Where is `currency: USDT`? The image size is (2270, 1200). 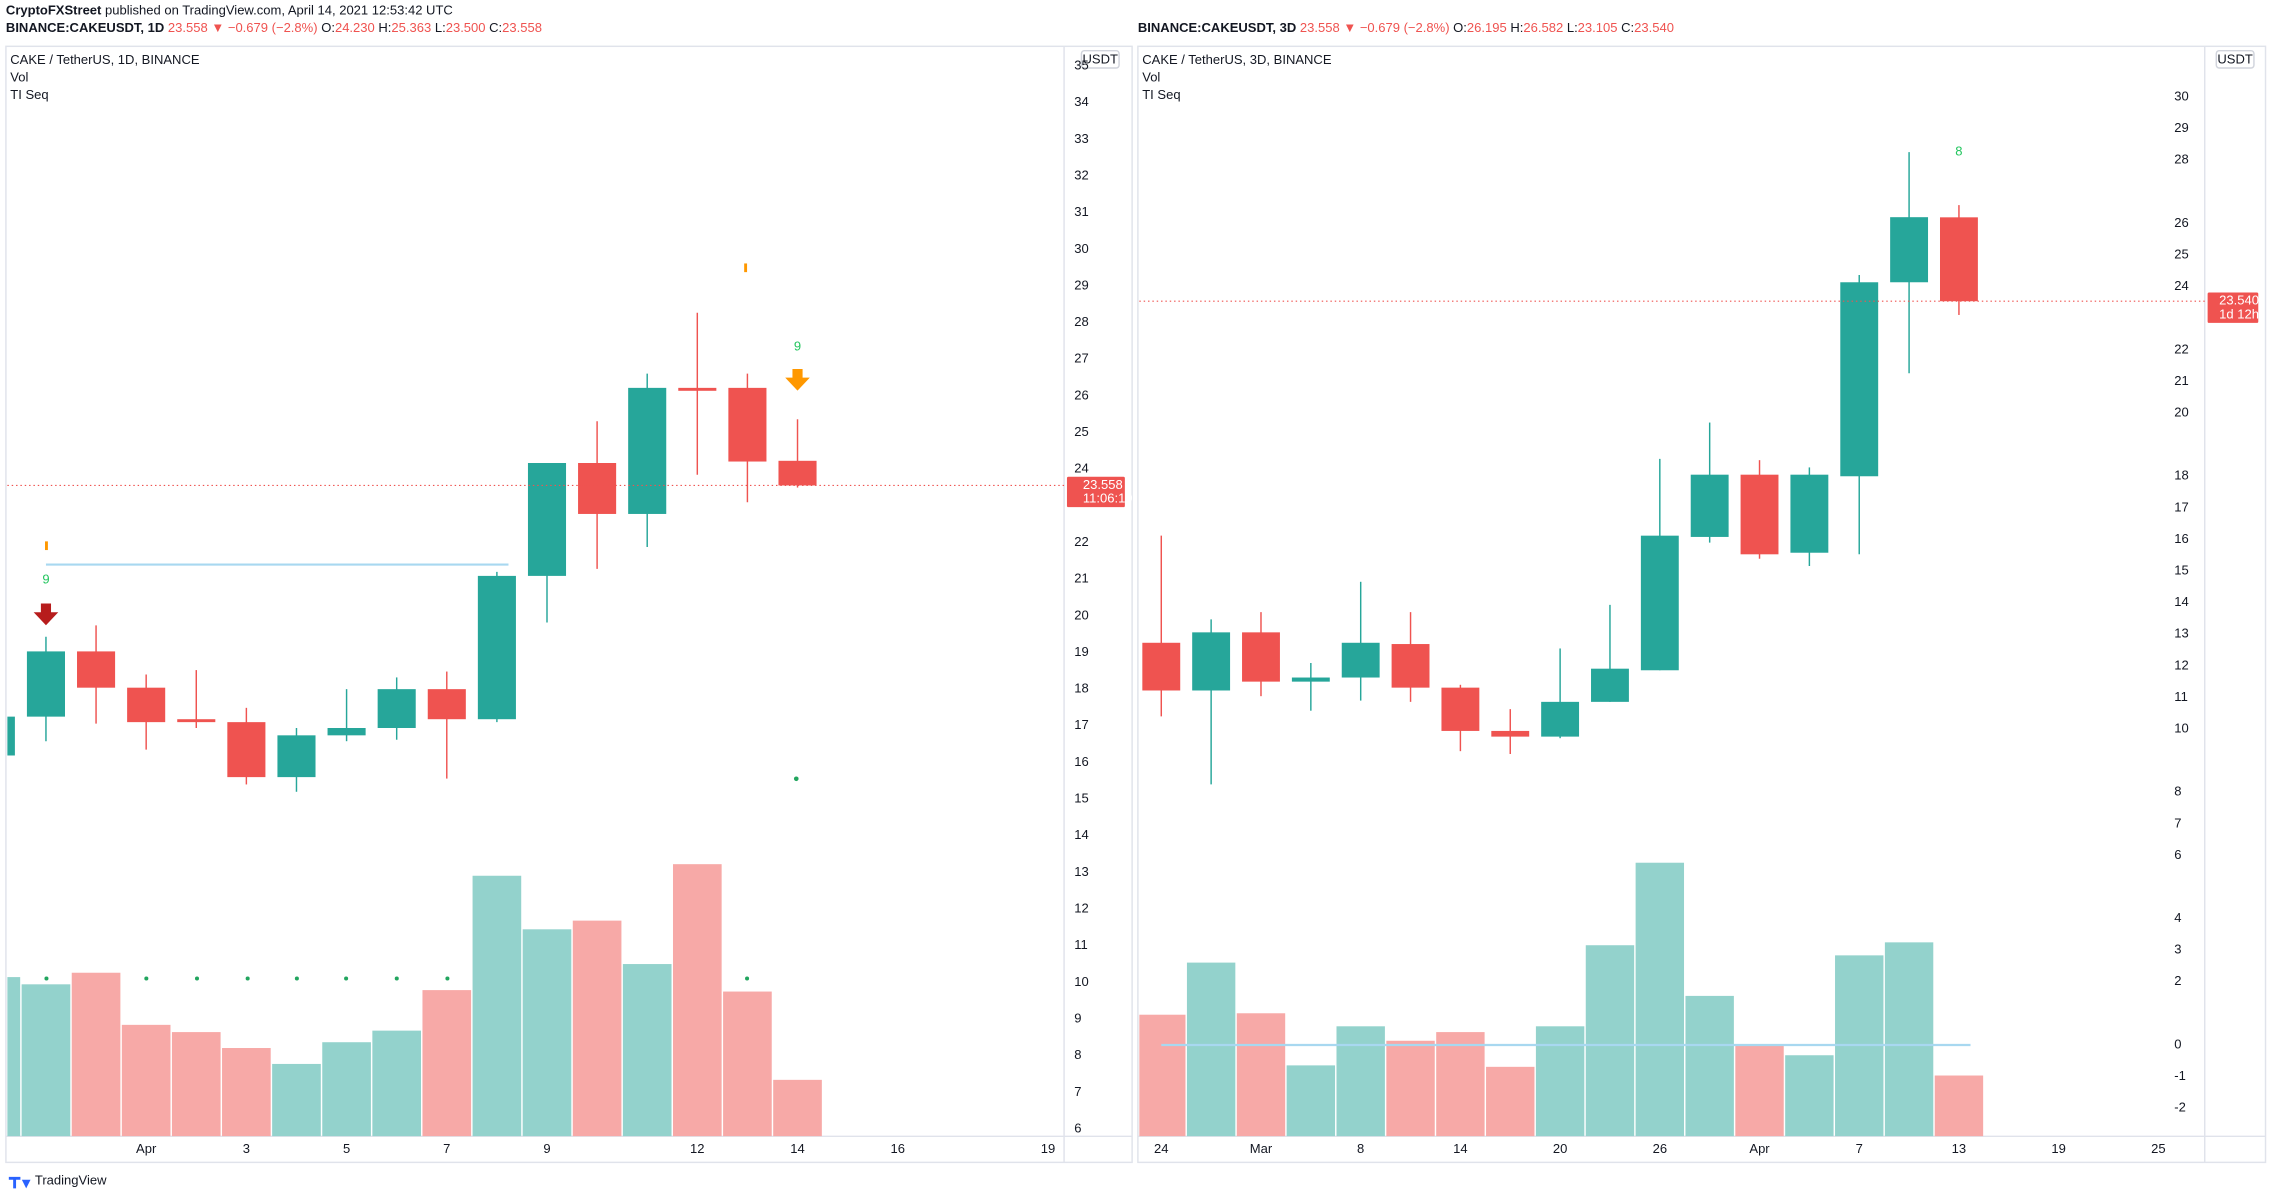 currency: USDT is located at coordinates (2234, 59).